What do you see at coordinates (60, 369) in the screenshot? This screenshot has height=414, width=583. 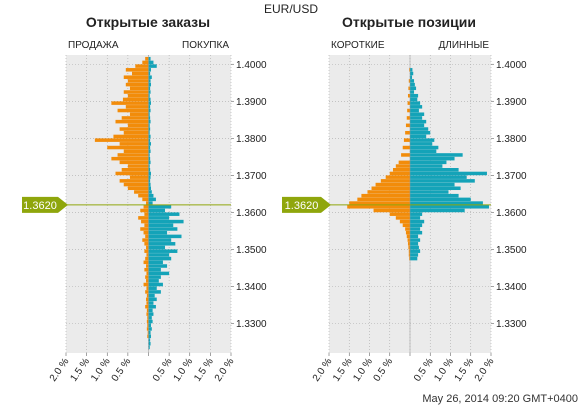 I see `x-tick-label: 2.0 %` at bounding box center [60, 369].